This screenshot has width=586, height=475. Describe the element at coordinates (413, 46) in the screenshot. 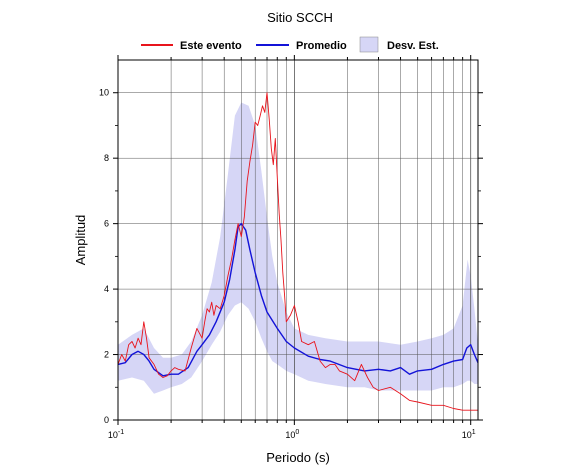

I see `legend-label-desv-est: Desv. Est.` at that location.